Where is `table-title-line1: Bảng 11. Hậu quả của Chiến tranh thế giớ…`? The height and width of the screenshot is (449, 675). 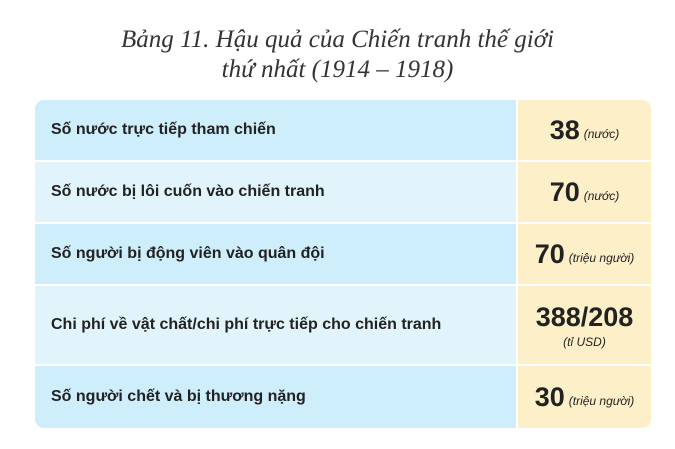
table-title-line1: Bảng 11. Hậu quả của Chiến tranh thế giớ… is located at coordinates (337, 39).